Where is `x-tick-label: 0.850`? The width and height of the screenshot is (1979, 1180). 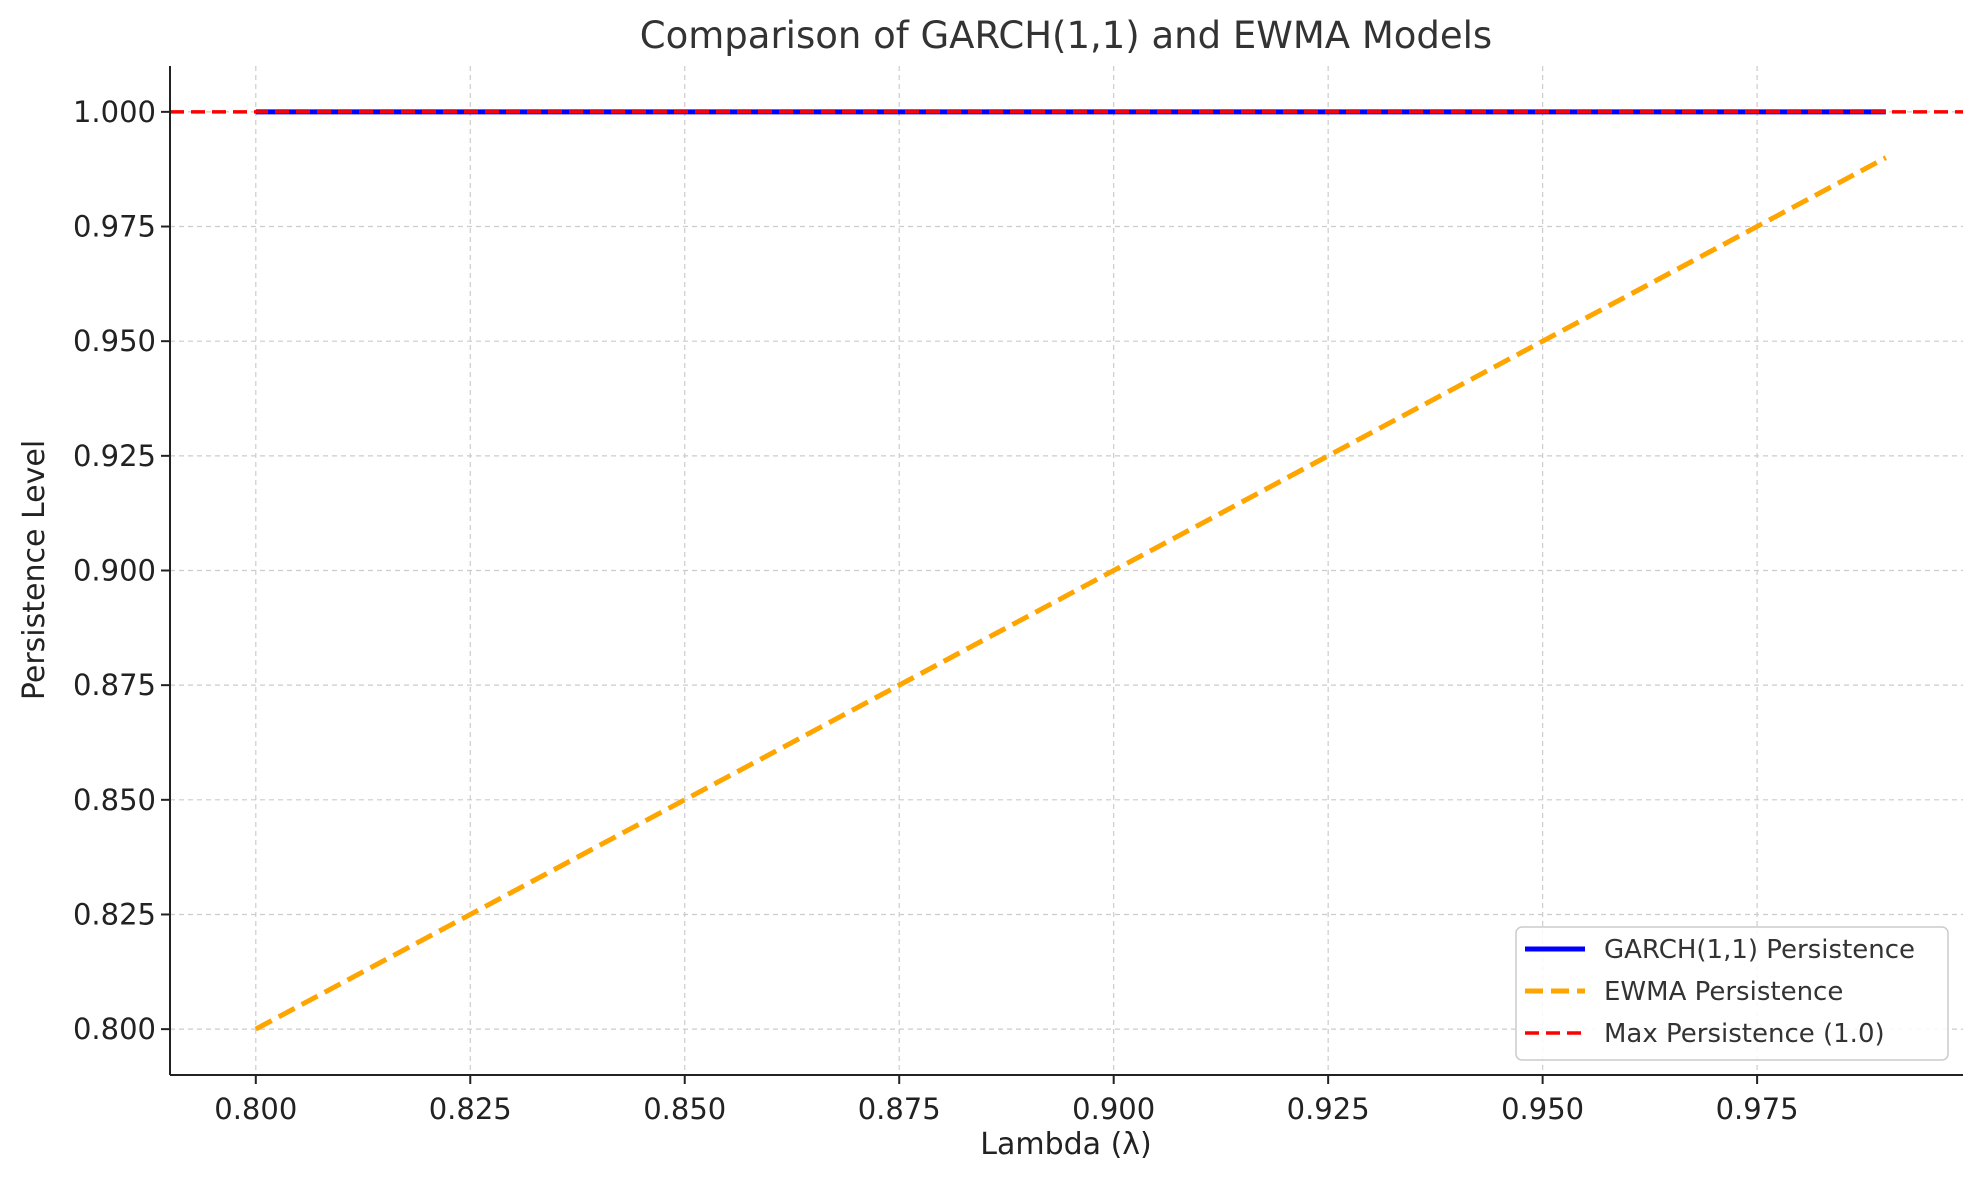
x-tick-label: 0.850 is located at coordinates (684, 1109).